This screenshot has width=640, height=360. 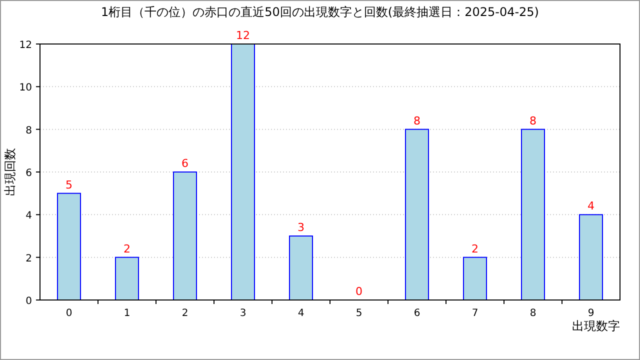 What do you see at coordinates (533, 313) in the screenshot?
I see `x-tick-label: 8` at bounding box center [533, 313].